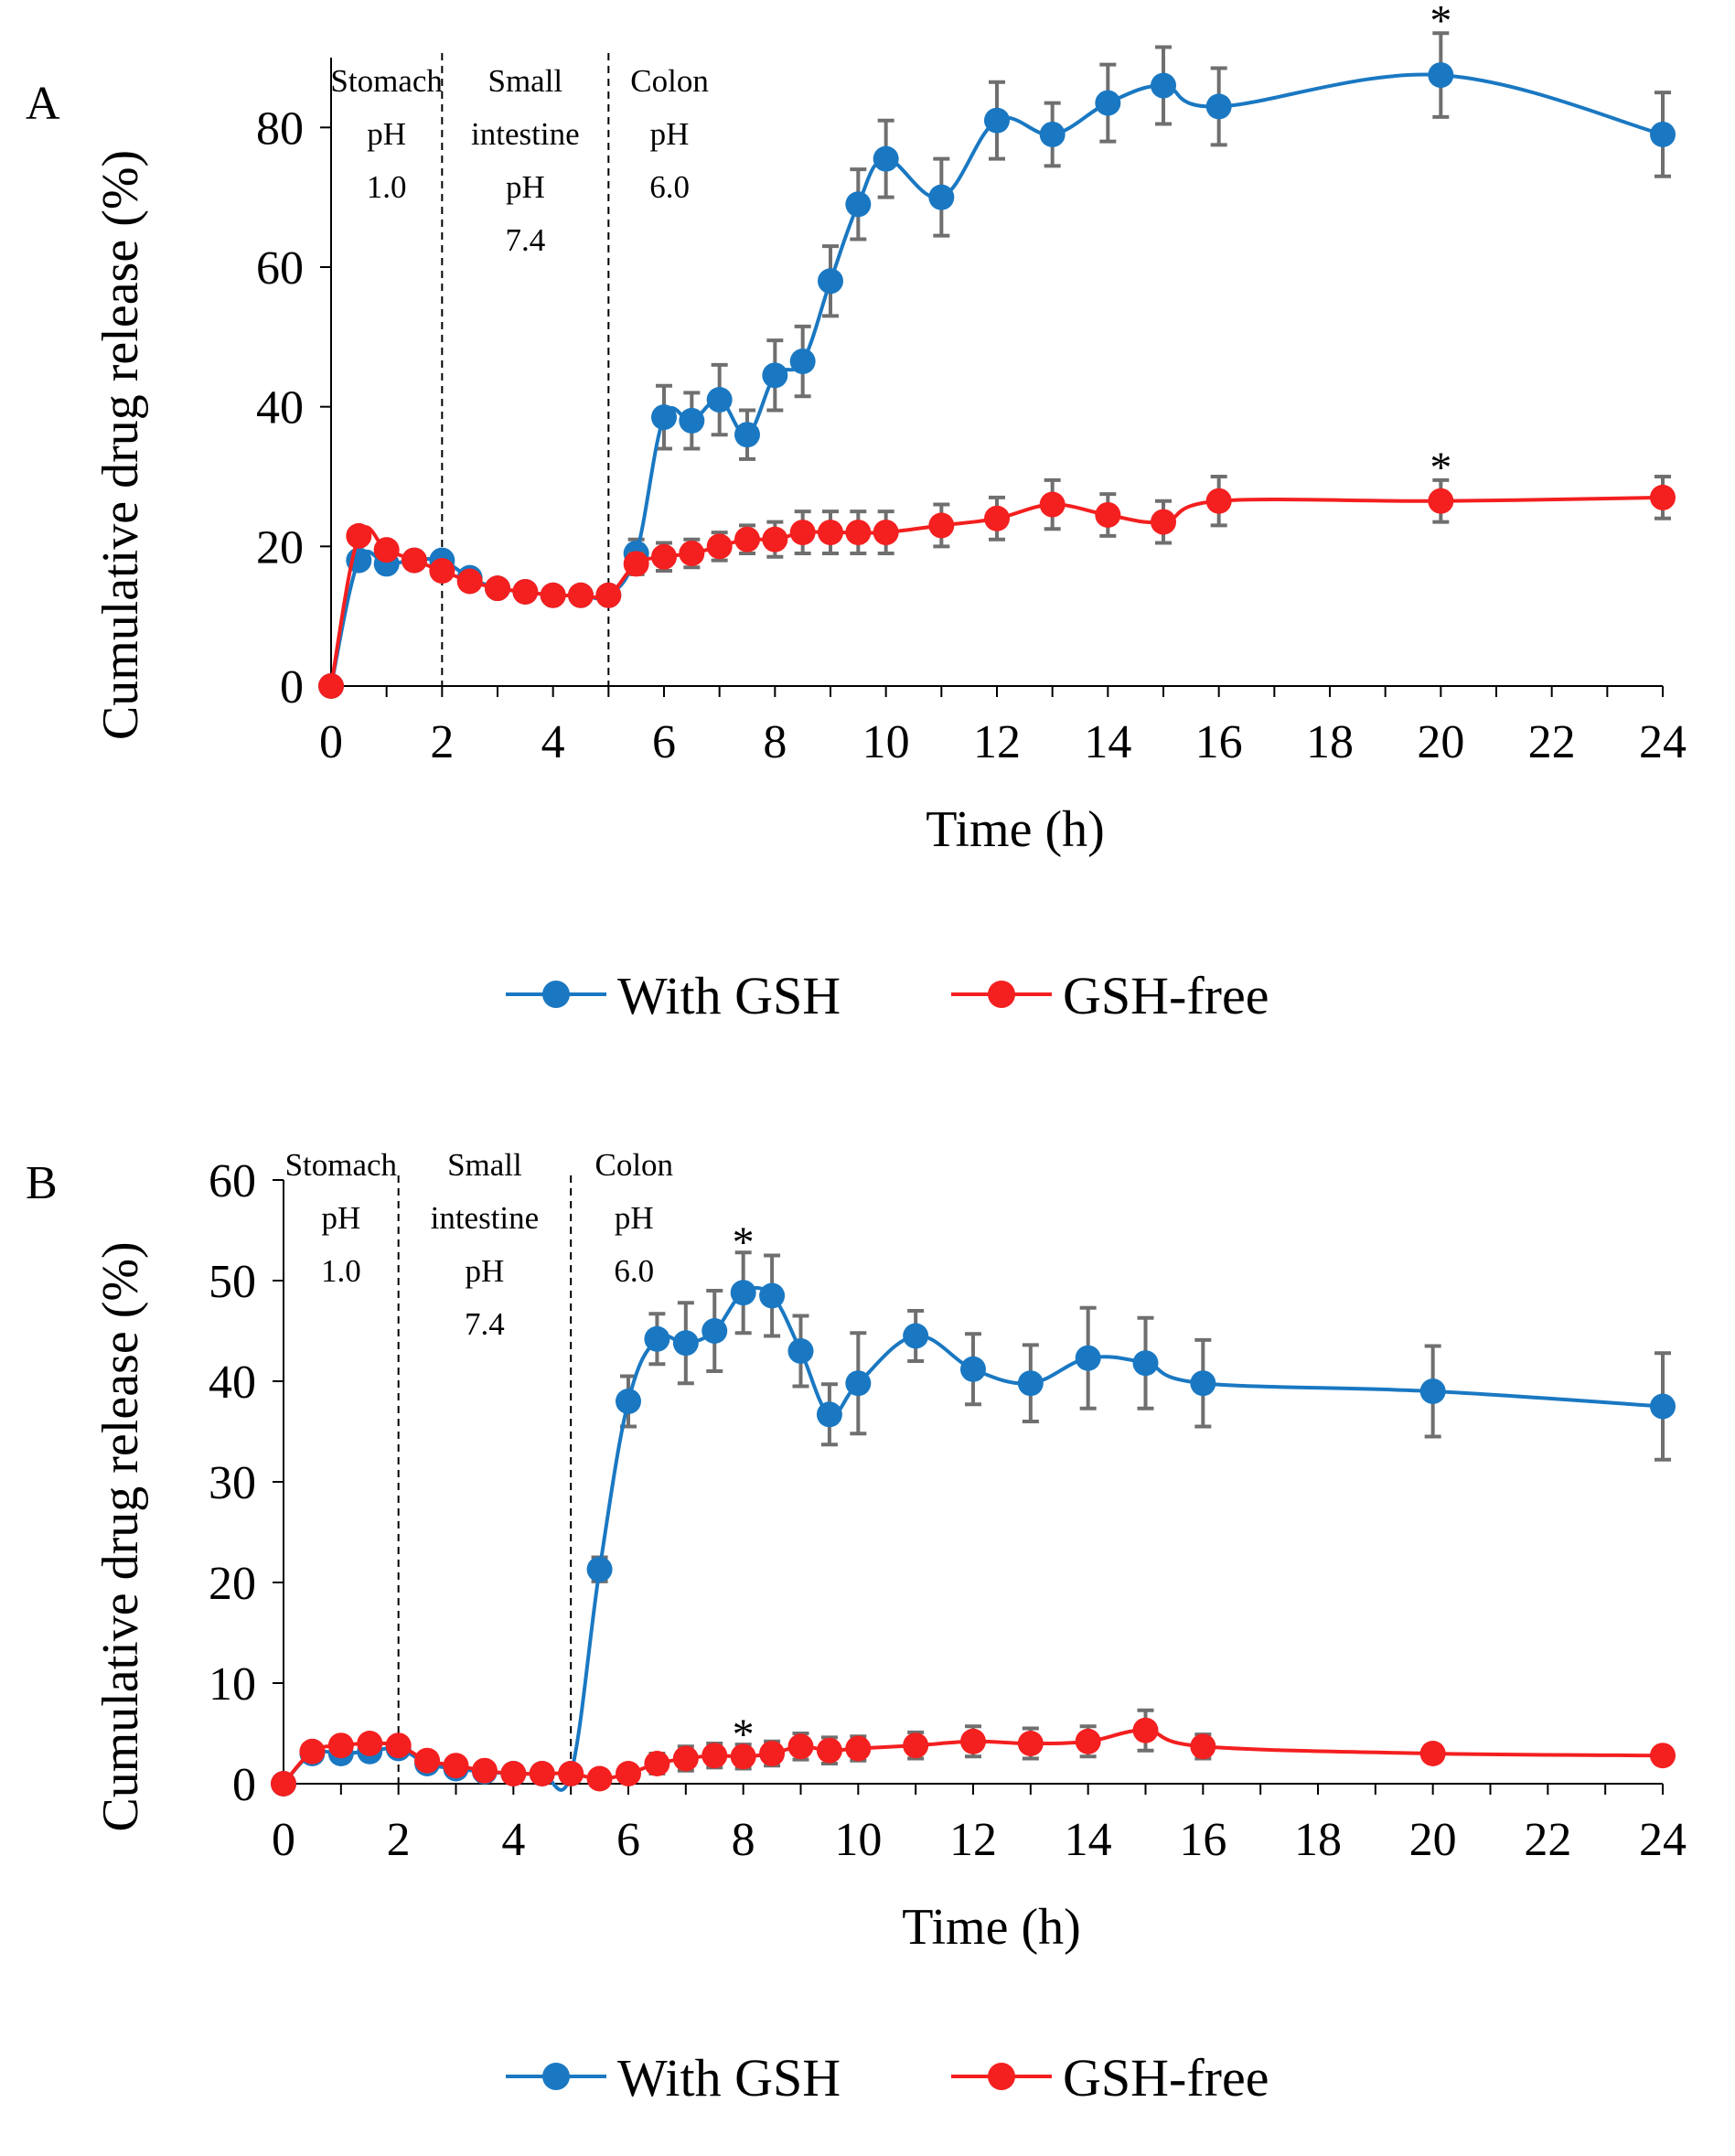  I want to click on panel-b-y-ticks: 0 10 20 30 40 50 60, so click(247, 1483).